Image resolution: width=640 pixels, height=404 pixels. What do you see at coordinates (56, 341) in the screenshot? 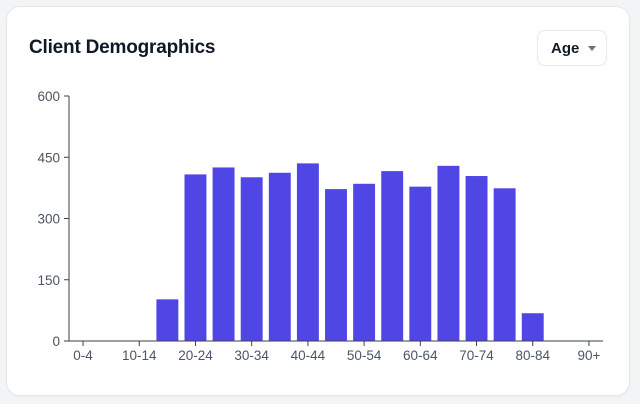
I see `y-tick-label: 0` at bounding box center [56, 341].